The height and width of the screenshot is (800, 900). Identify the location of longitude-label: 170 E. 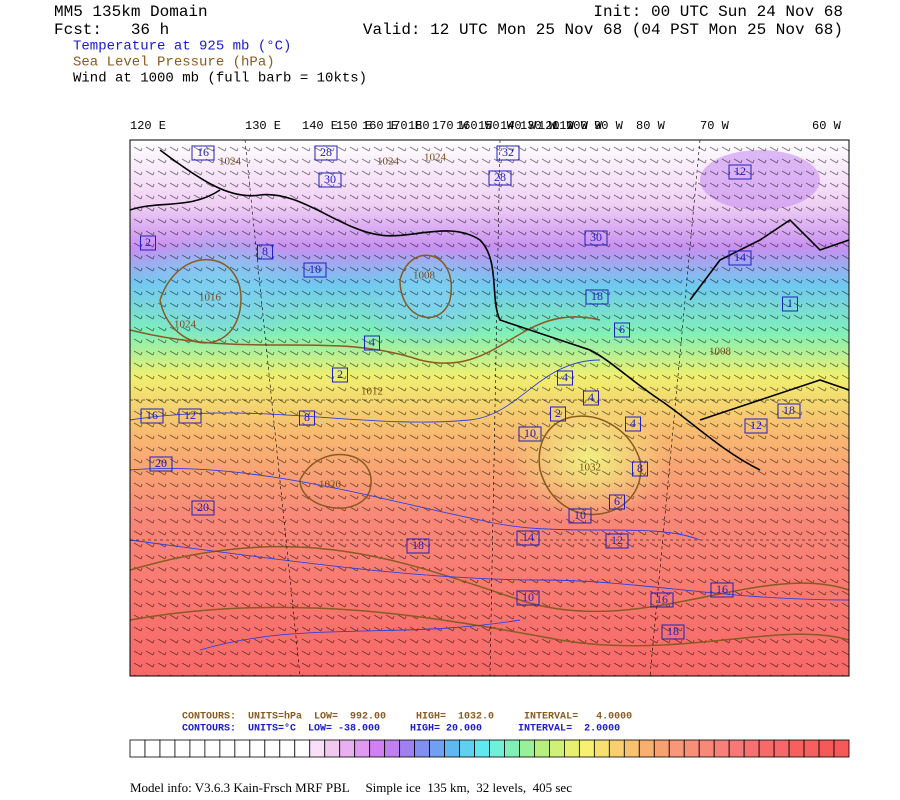
(404, 126).